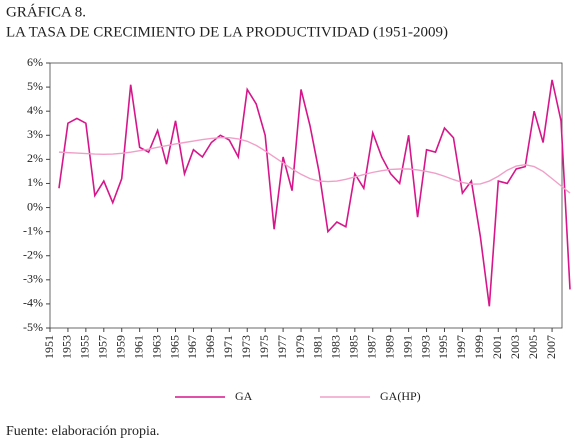  What do you see at coordinates (35, 158) in the screenshot?
I see `y-tick-label: 2%` at bounding box center [35, 158].